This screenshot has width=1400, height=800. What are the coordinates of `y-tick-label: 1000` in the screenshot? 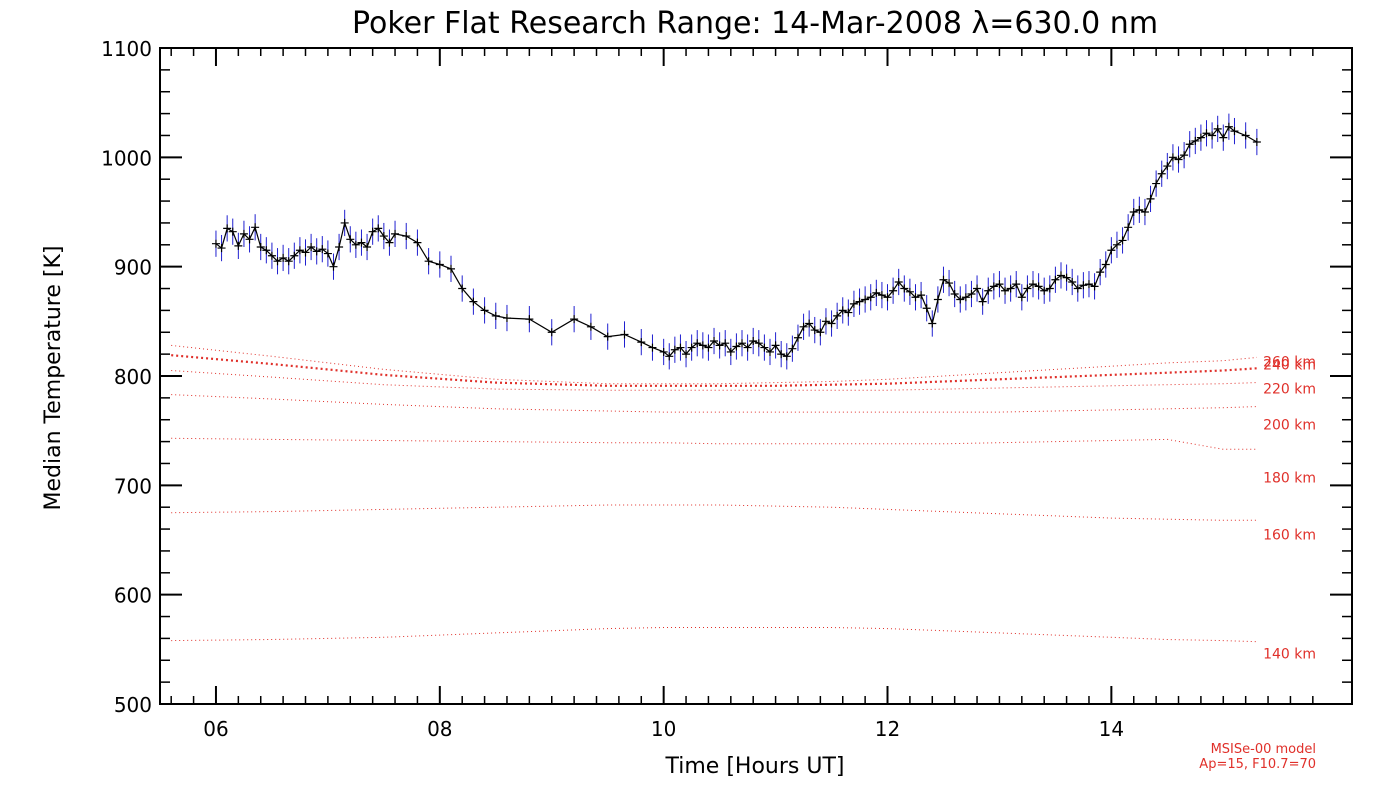 It's located at (126, 158).